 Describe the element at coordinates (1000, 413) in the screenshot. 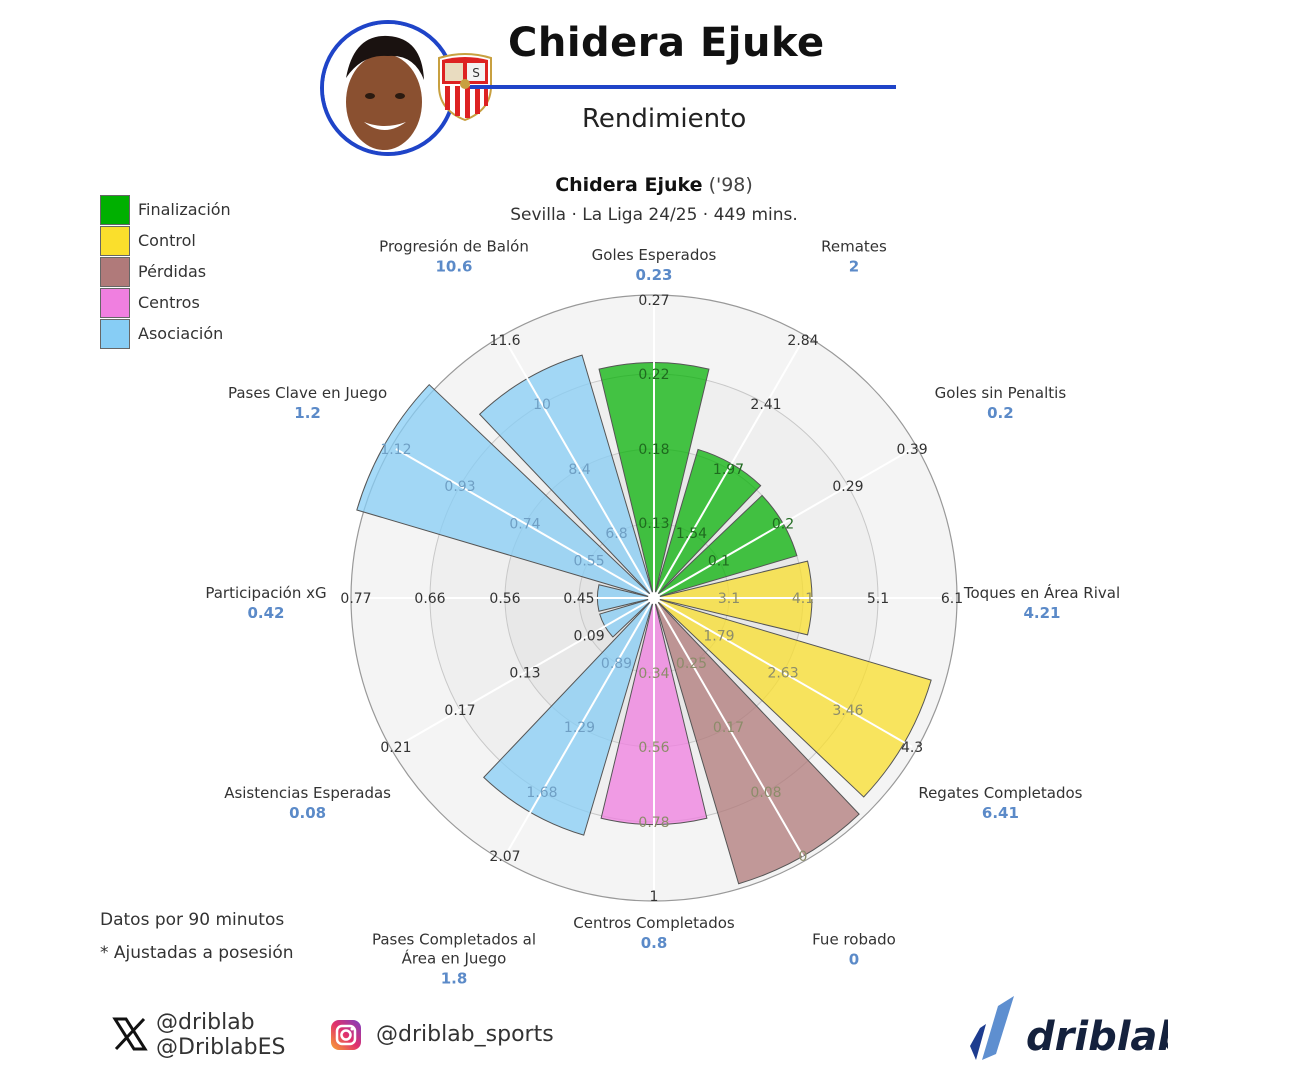

I see `metric-value: 0.2` at that location.